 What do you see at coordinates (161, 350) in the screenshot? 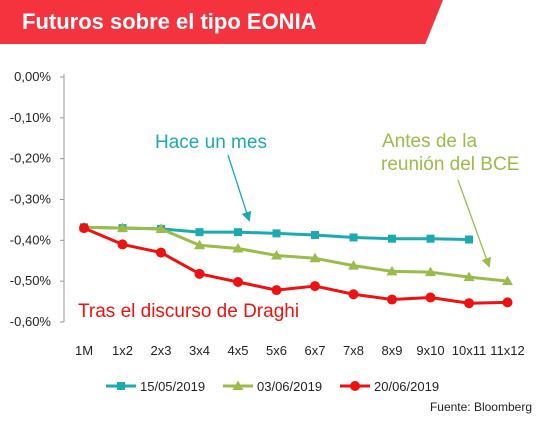
I see `x-tick-label: 2x3` at bounding box center [161, 350].